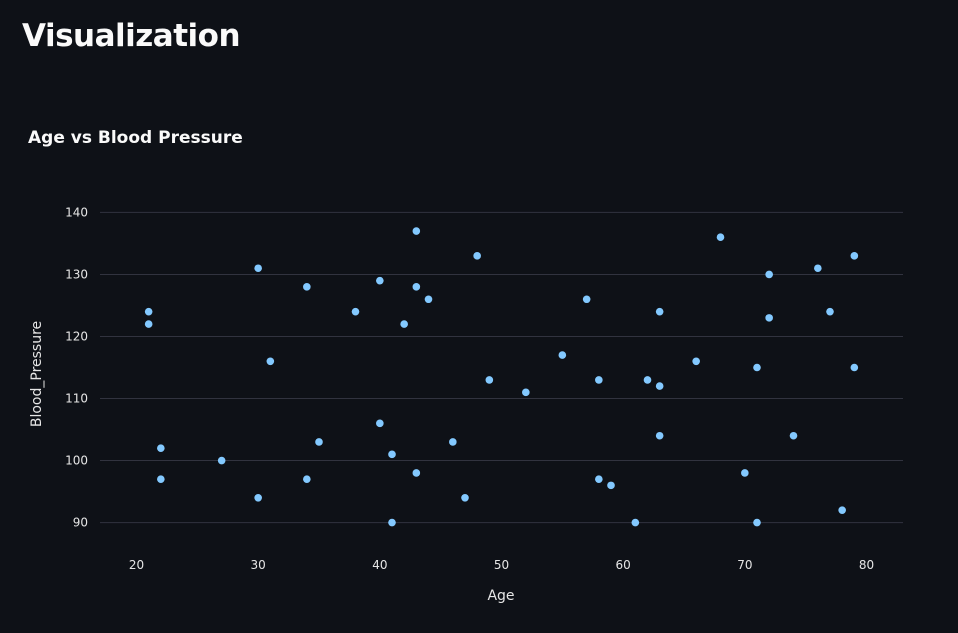  Describe the element at coordinates (37, 374) in the screenshot. I see `y-axis-label: Blood_Pressure` at that location.